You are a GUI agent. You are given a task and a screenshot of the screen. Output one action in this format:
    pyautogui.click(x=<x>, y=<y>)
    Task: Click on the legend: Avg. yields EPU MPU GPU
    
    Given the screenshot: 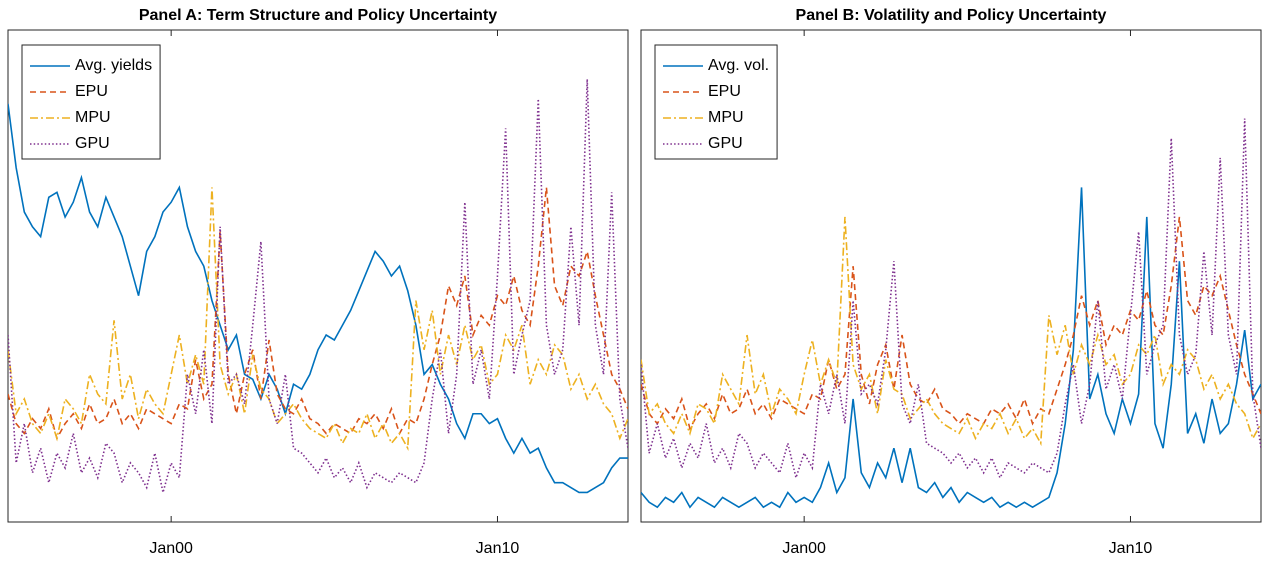 What is the action you would take?
    pyautogui.click(x=91, y=102)
    